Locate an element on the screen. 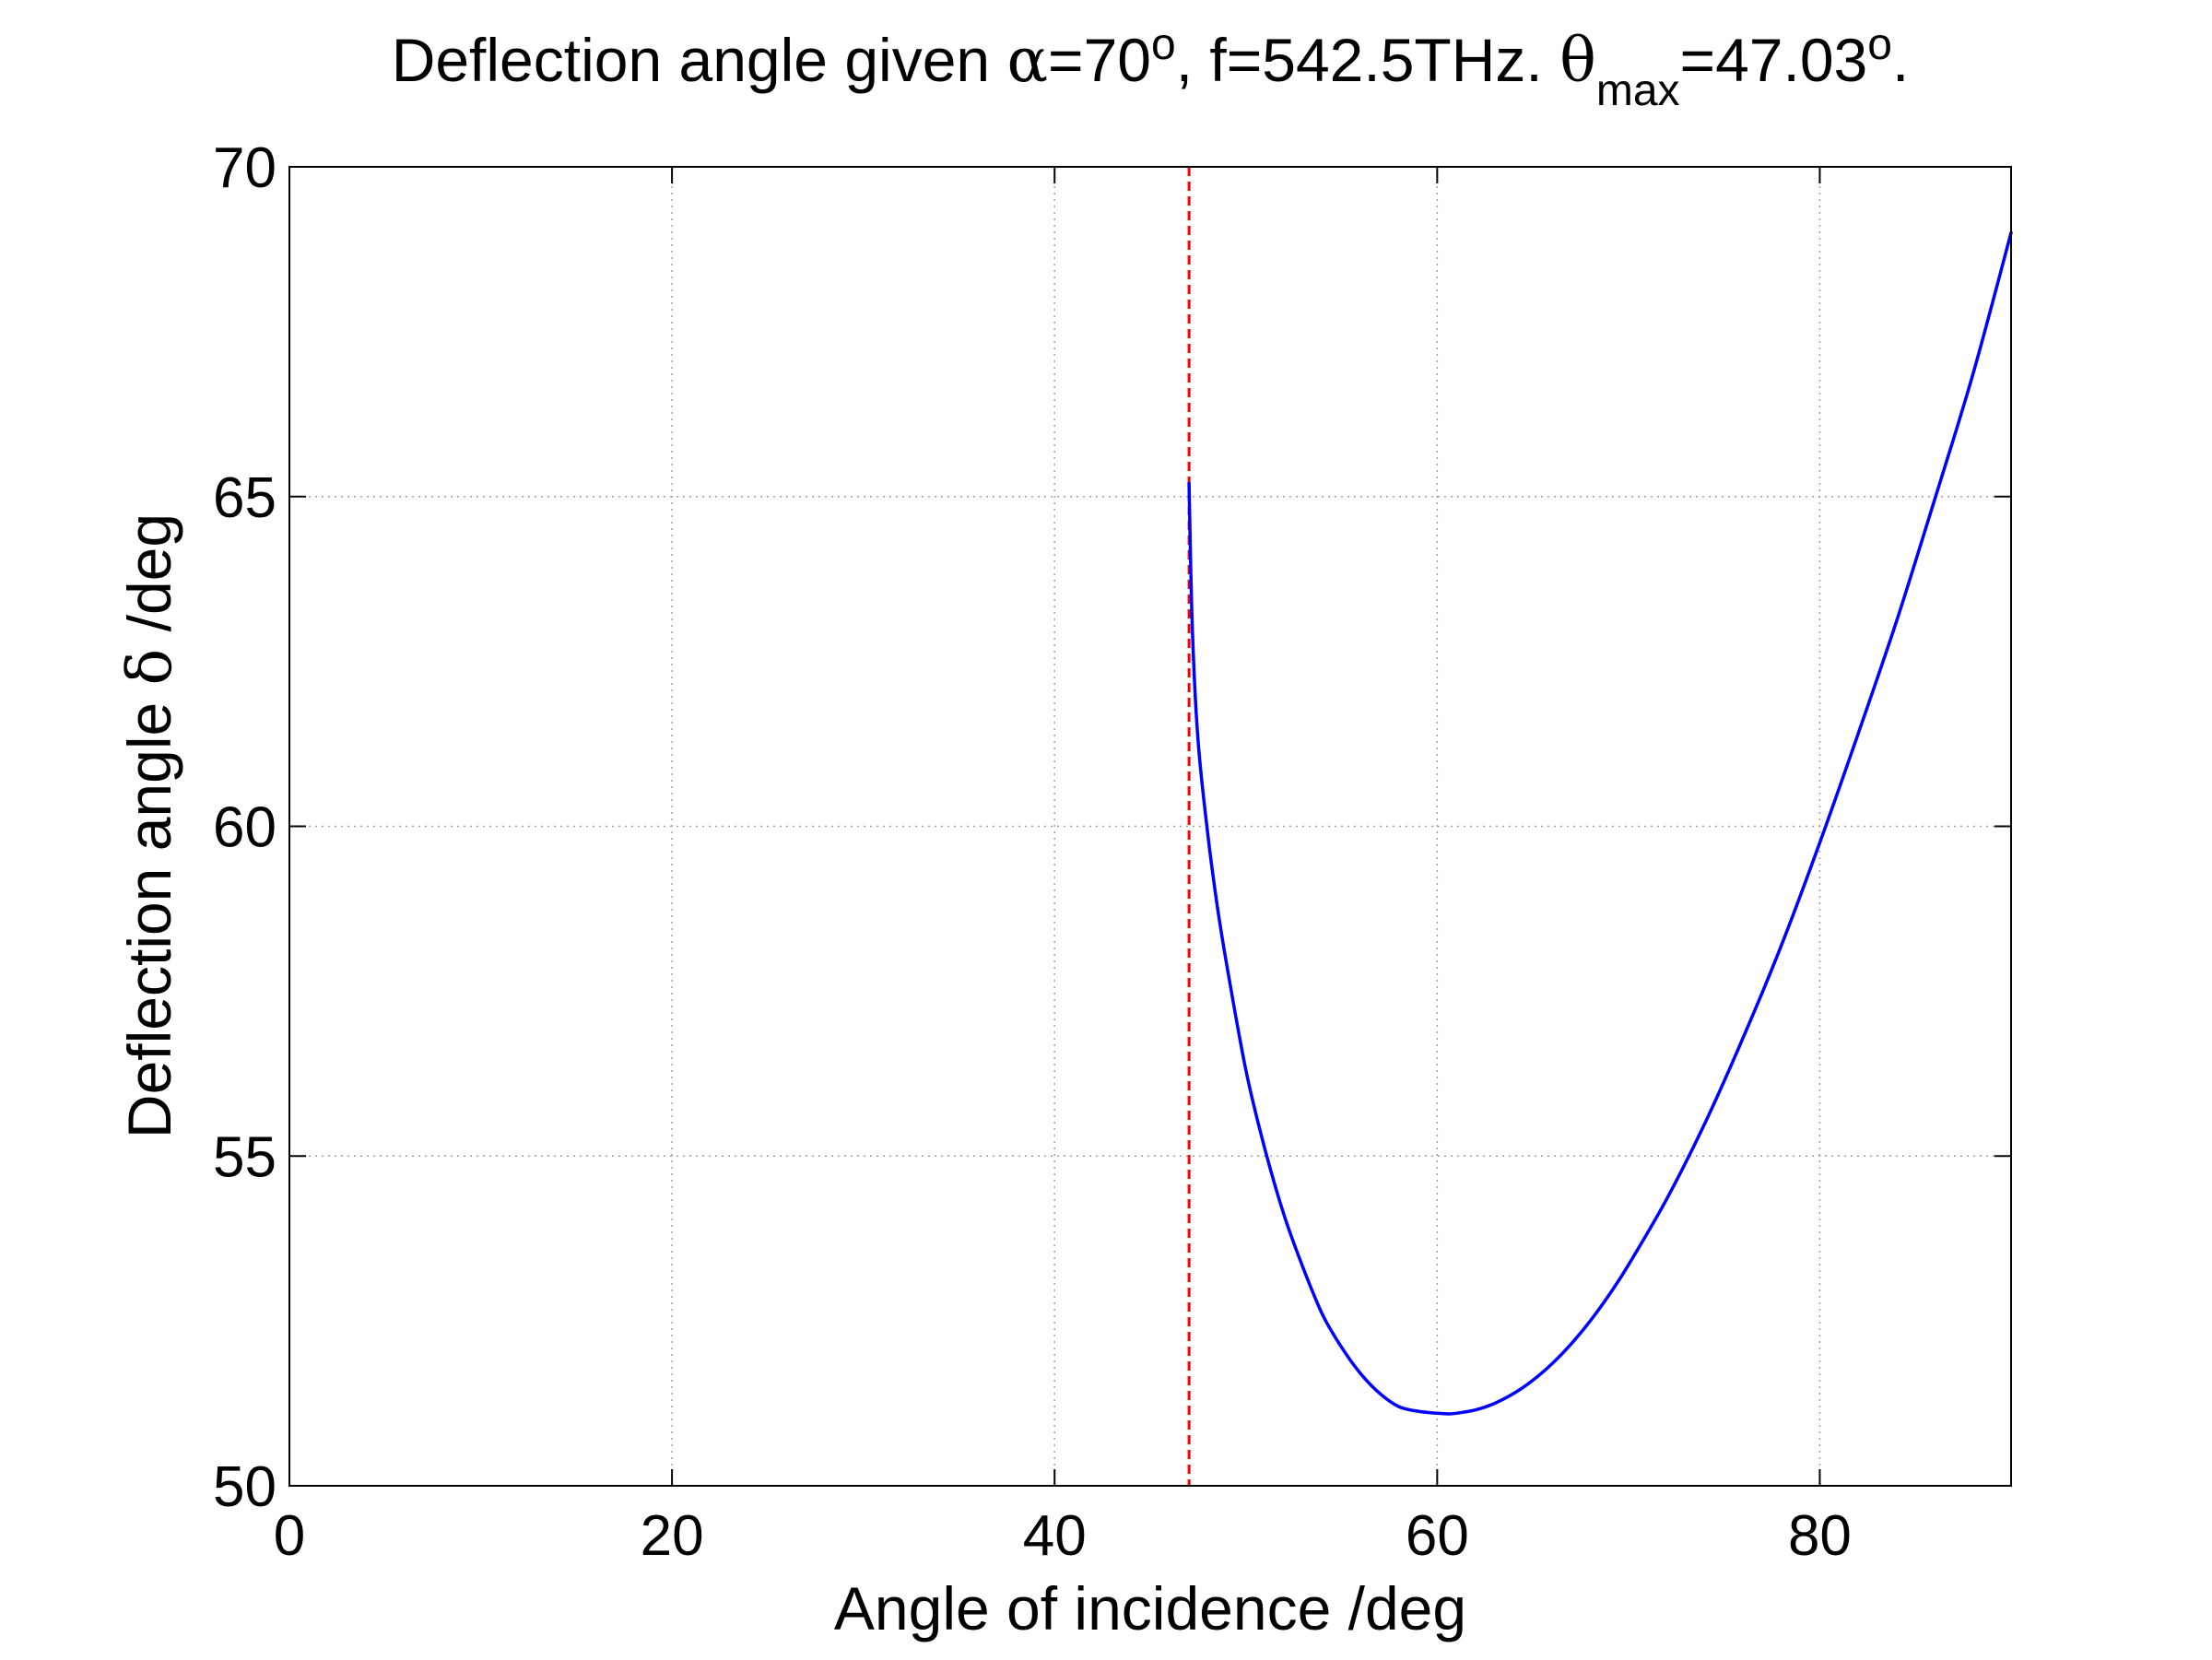 Image resolution: width=2212 pixels, height=1660 pixels. y-tick-label: 60 is located at coordinates (244, 828).